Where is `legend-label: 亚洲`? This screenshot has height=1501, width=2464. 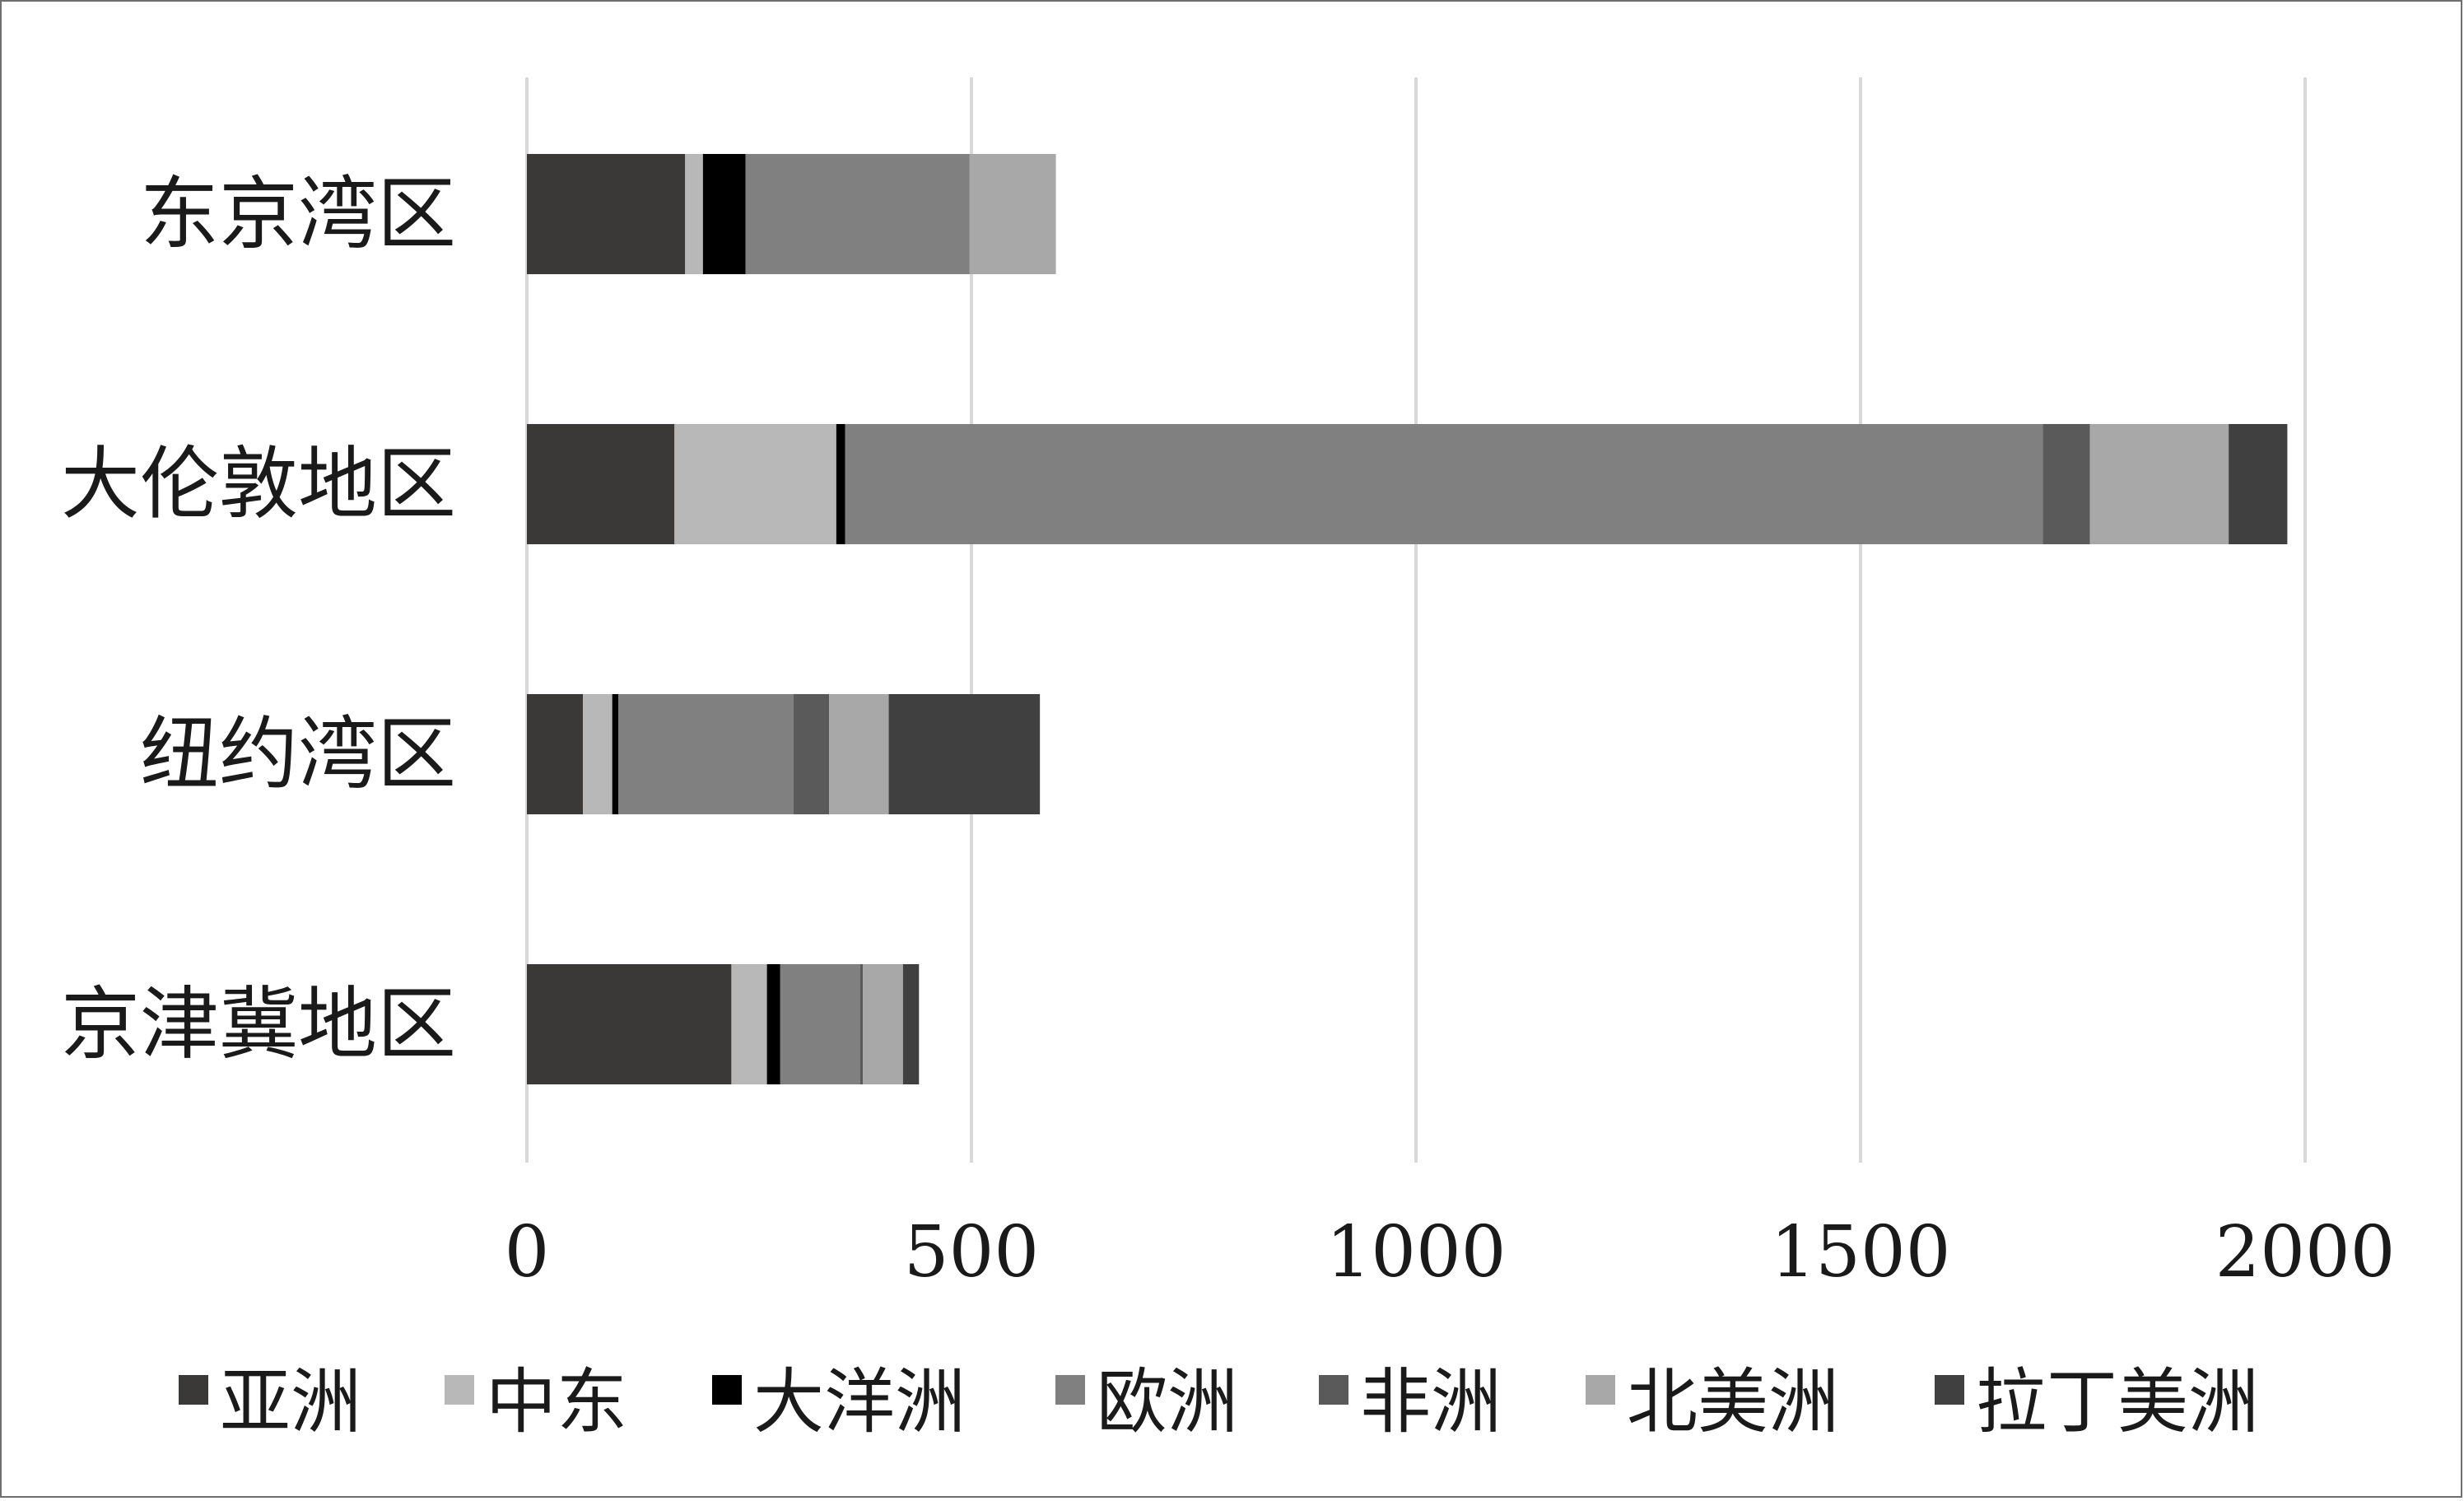
legend-label: 亚洲 is located at coordinates (290, 1402).